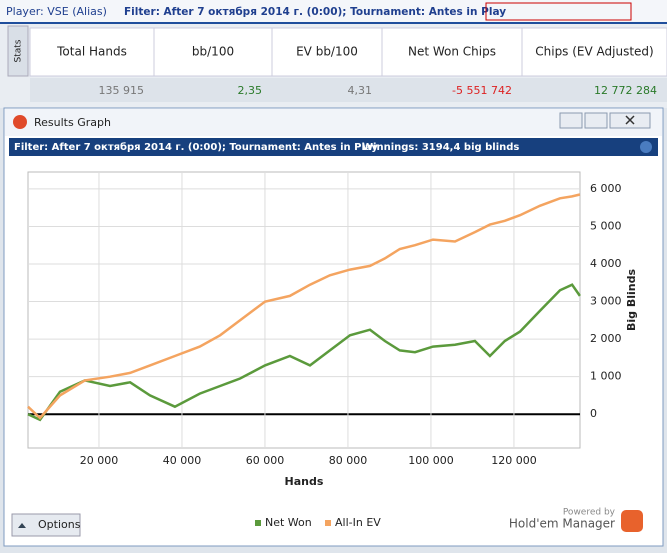 Image resolution: width=667 pixels, height=553 pixels. I want to click on status-box, so click(558, 11).